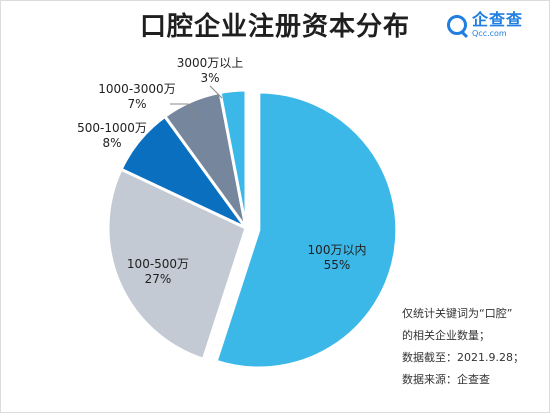 This screenshot has height=413, width=550. I want to click on slice-value-label-3: 8%, so click(111, 143).